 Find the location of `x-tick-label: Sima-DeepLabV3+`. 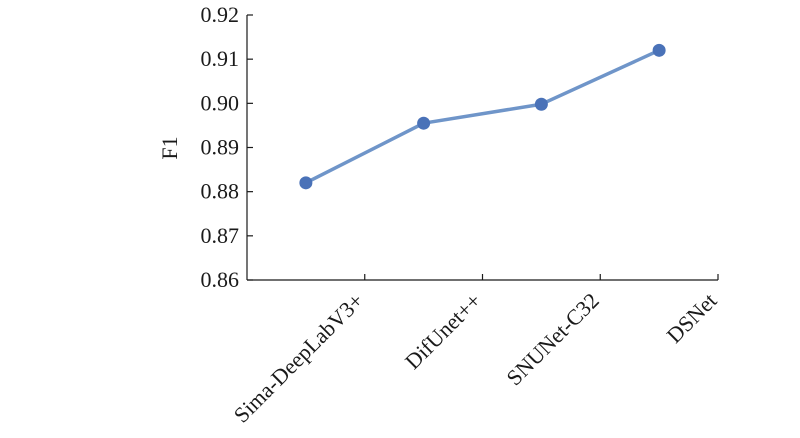

x-tick-label: Sima-DeepLabV3+ is located at coordinates (299, 358).